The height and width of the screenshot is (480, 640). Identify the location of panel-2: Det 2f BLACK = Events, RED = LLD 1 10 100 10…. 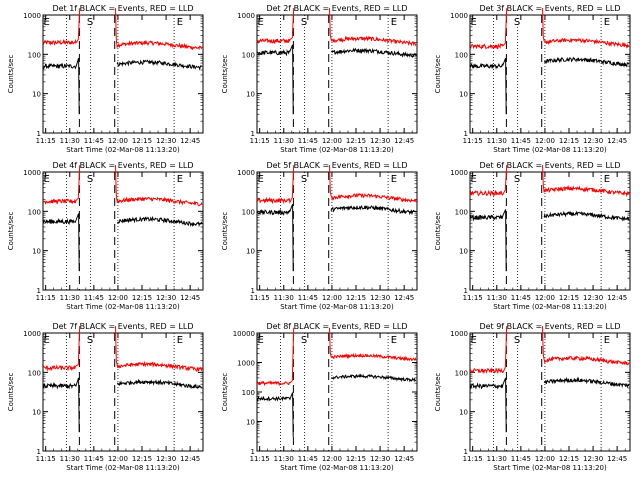
(319, 79).